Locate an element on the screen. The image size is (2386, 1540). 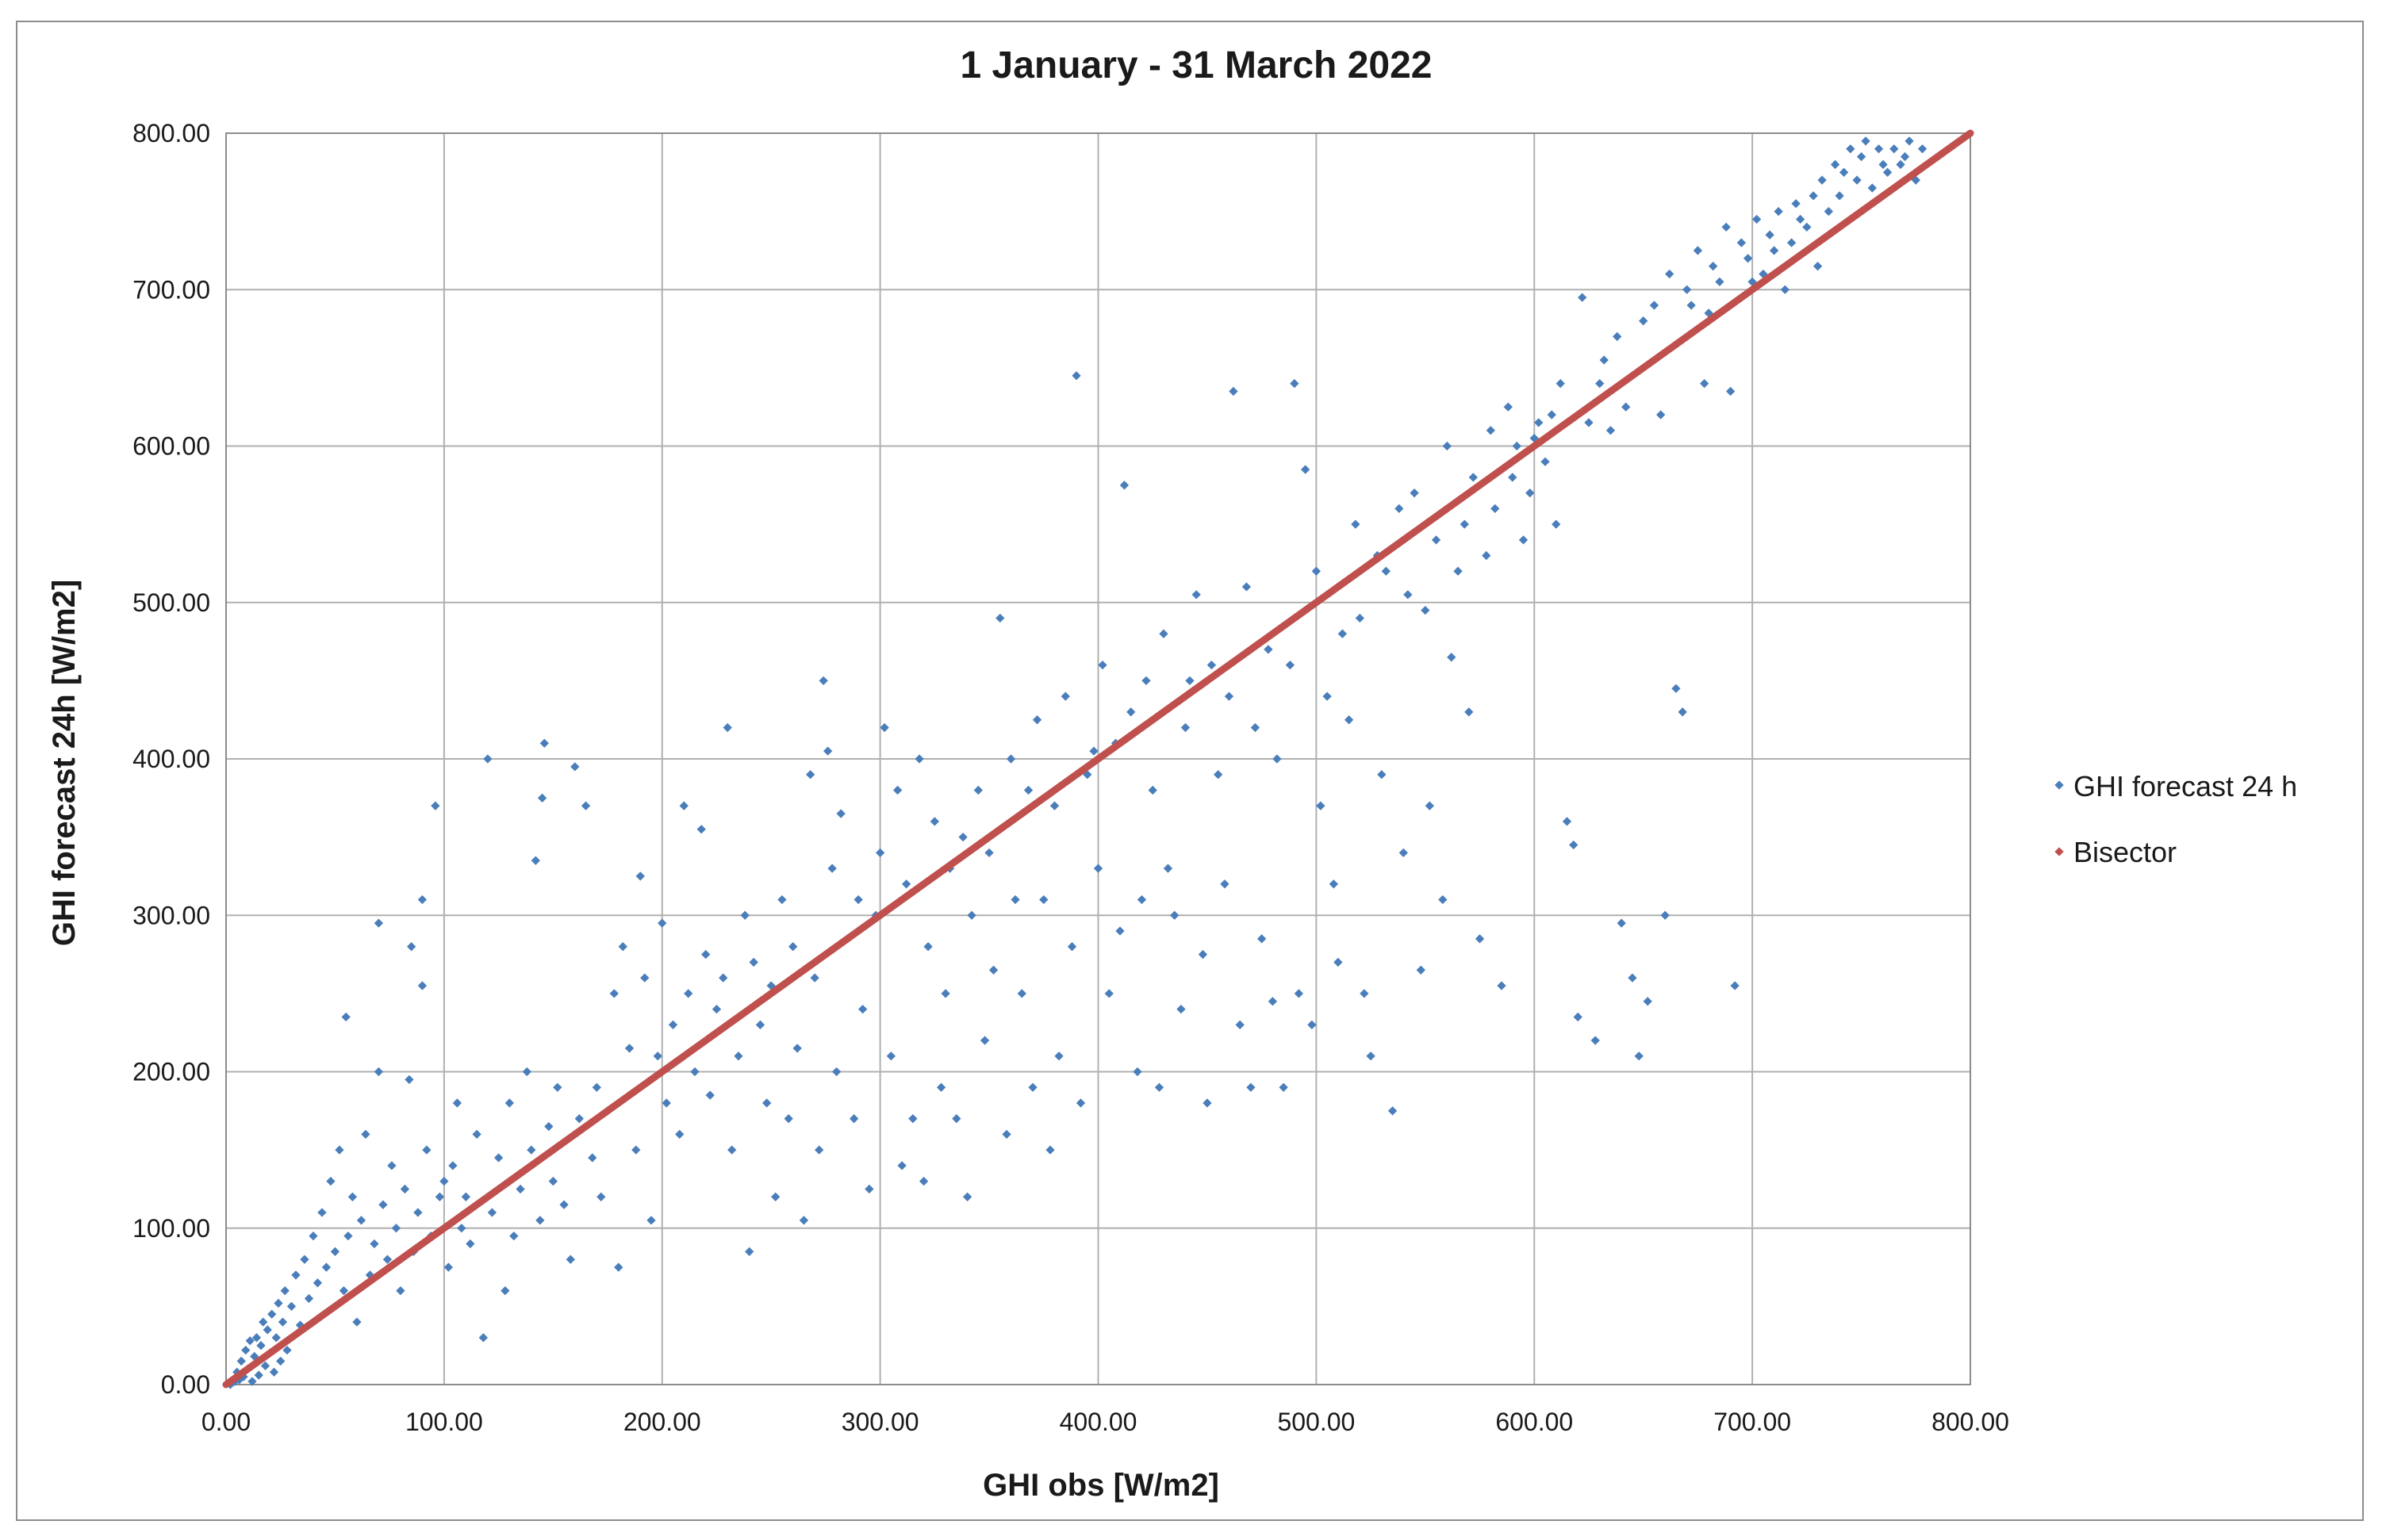
y-tick-label: 300.00 is located at coordinates (171, 915).